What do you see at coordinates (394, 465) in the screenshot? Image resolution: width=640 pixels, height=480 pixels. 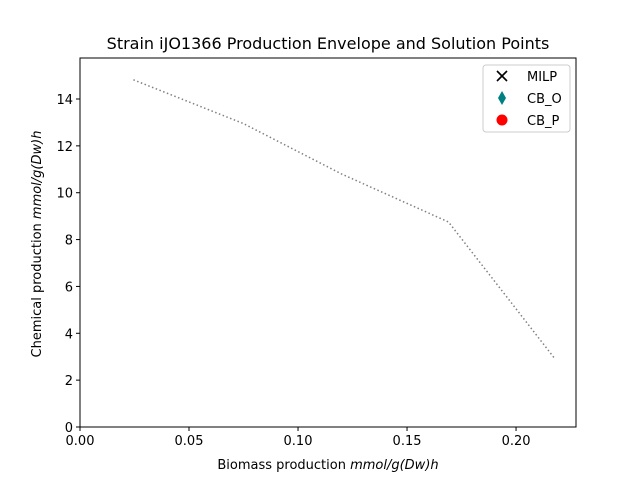 I see `x-axis-title-units: mmol/g(Dw)h` at bounding box center [394, 465].